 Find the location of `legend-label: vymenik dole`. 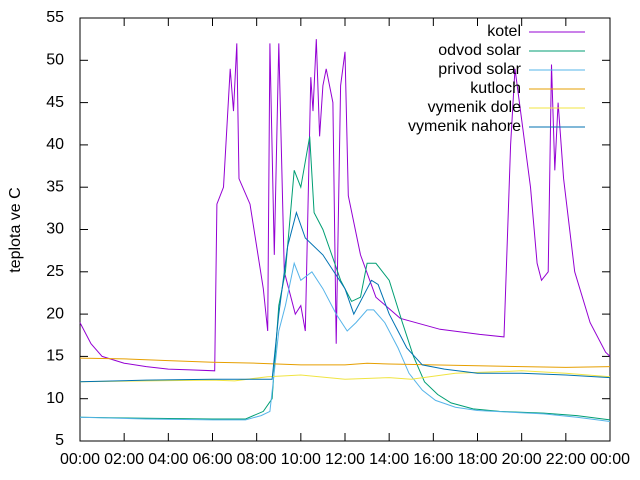

legend-label: vymenik dole is located at coordinates (474, 107).